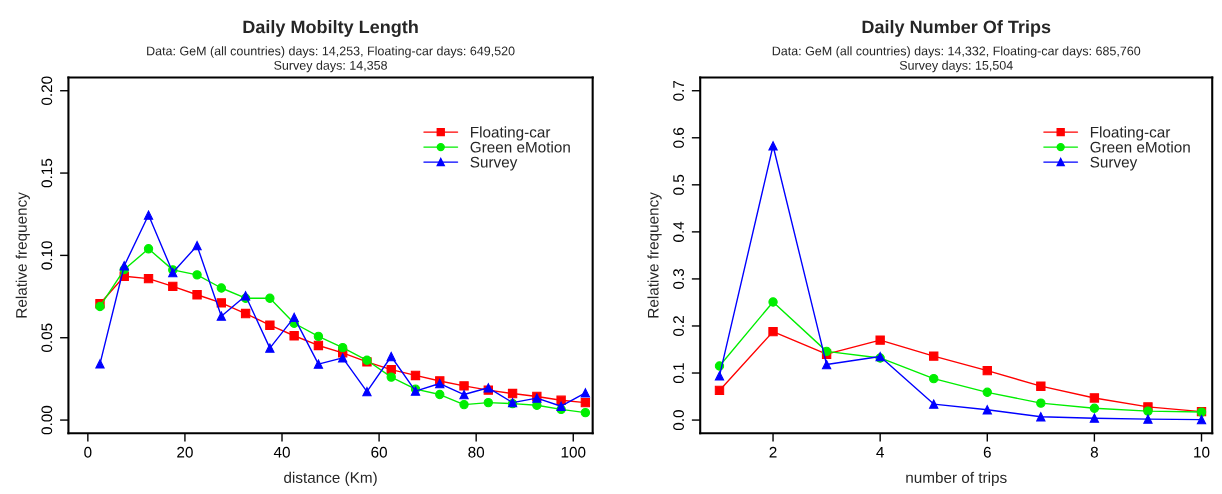  Describe the element at coordinates (678, 184) in the screenshot. I see `y-tick-label: 0.5` at that location.